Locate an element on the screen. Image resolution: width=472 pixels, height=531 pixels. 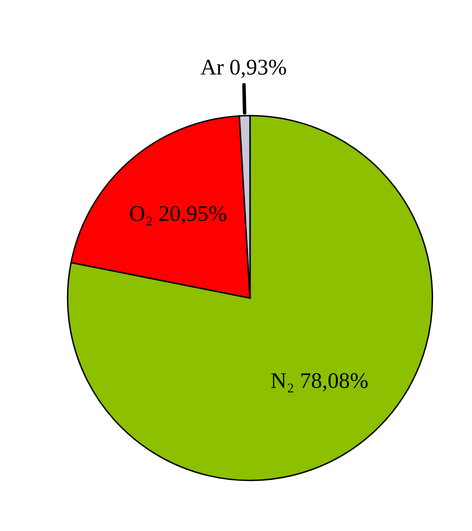
slice-label: O₂ 20,95% is located at coordinates (178, 216).